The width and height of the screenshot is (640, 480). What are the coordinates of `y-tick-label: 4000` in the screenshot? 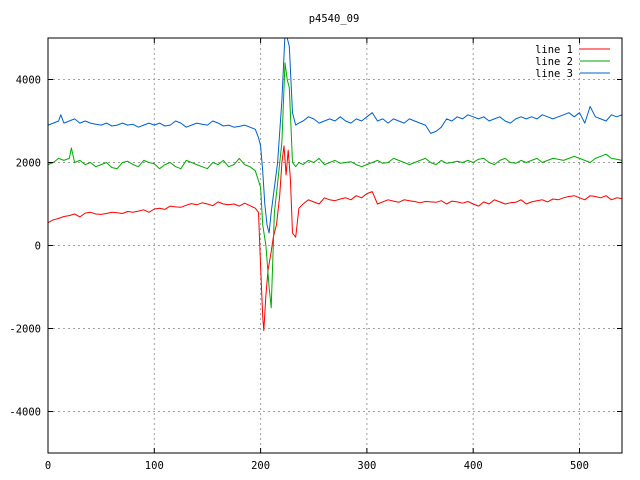 It's located at (28, 81).